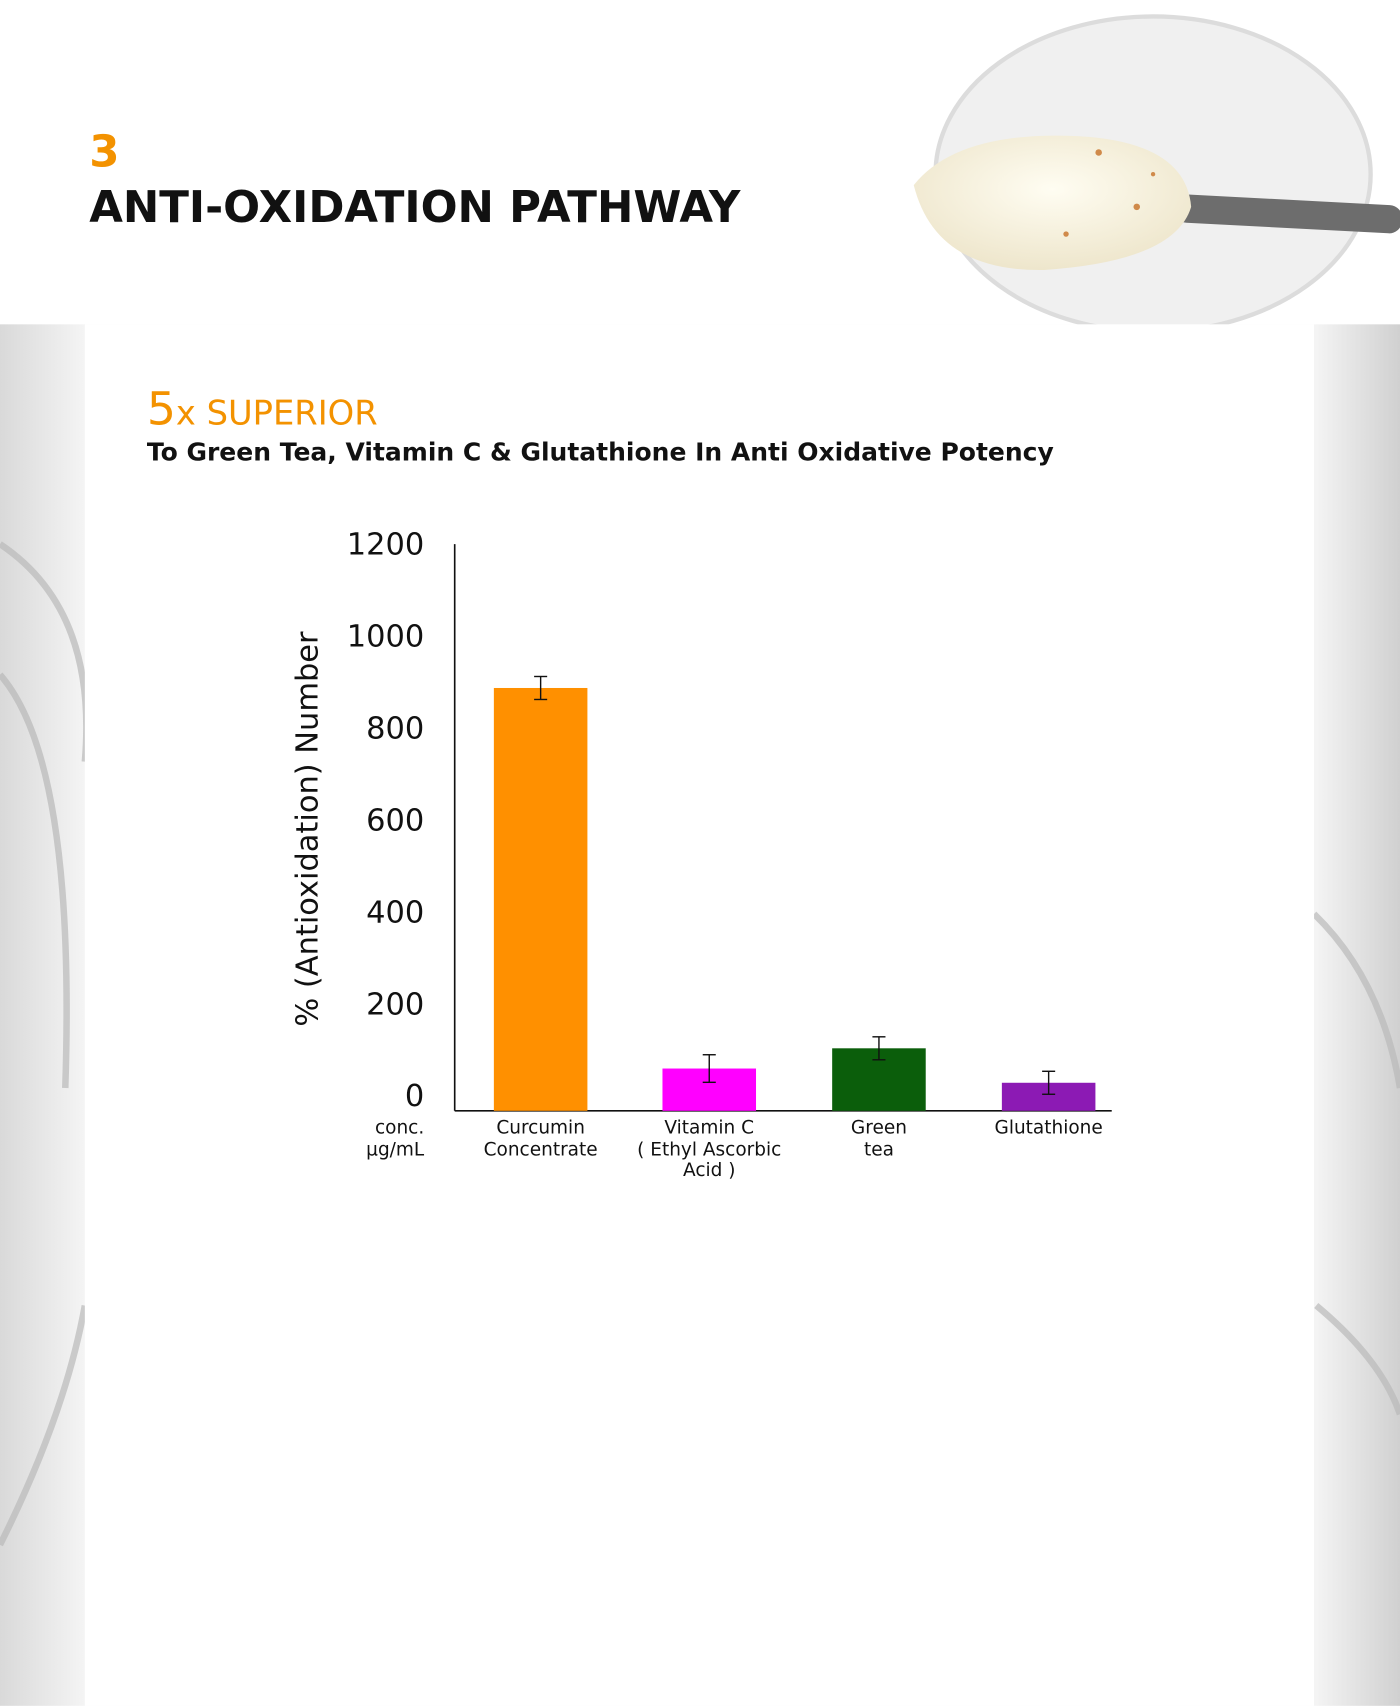 The image size is (1400, 1706). I want to click on title: ANTI-OXIDATION PATHWAY, so click(415, 208).